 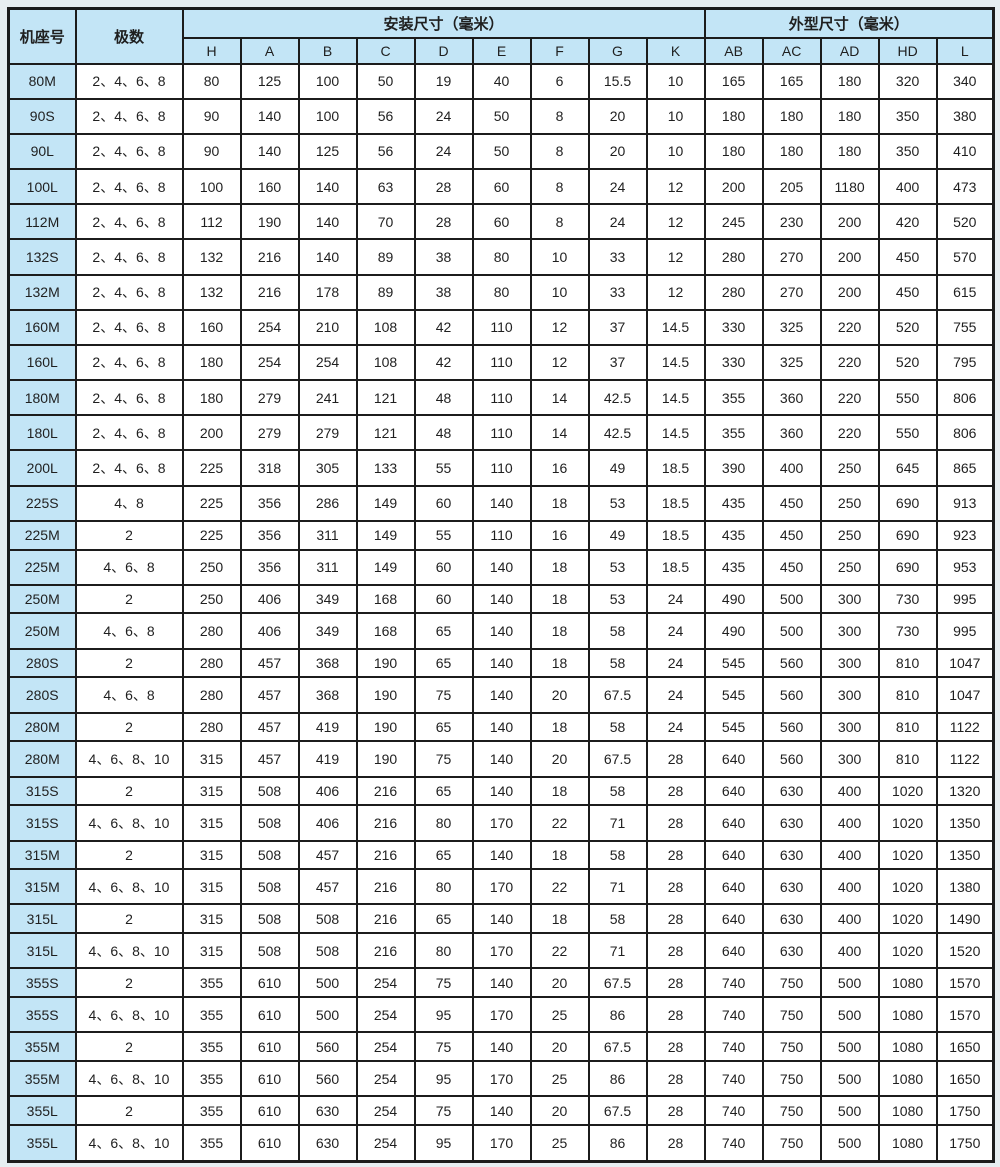 I want to click on dimension-cell: 1122, so click(x=965, y=727).